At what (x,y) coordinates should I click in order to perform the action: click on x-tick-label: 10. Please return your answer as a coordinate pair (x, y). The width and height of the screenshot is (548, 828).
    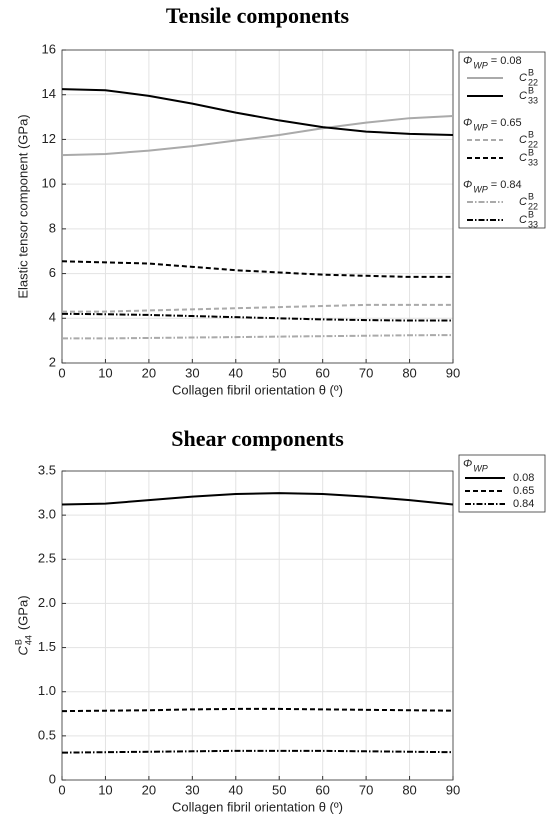
    Looking at the image, I should click on (105, 372).